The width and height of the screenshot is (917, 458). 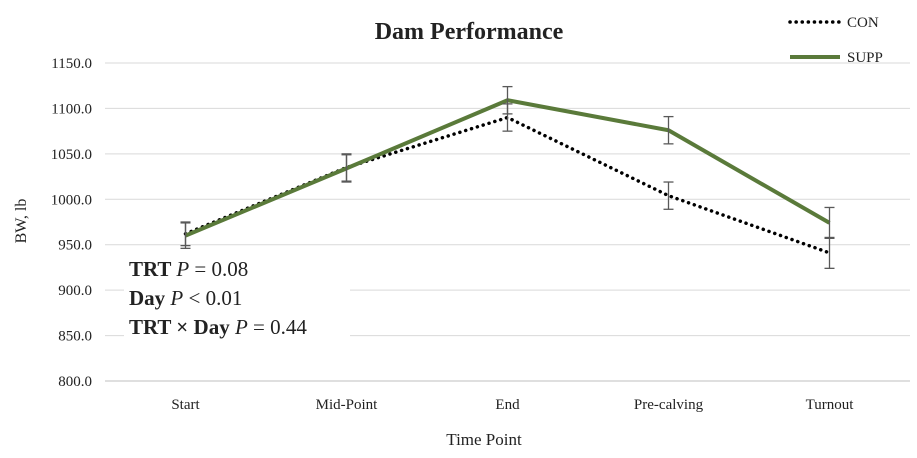 I want to click on chart-title: Dam Performance, so click(x=469, y=32).